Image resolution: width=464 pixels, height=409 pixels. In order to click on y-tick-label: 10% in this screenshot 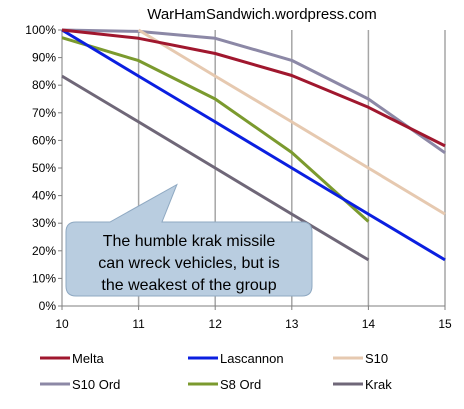, I will do `click(44, 278)`.